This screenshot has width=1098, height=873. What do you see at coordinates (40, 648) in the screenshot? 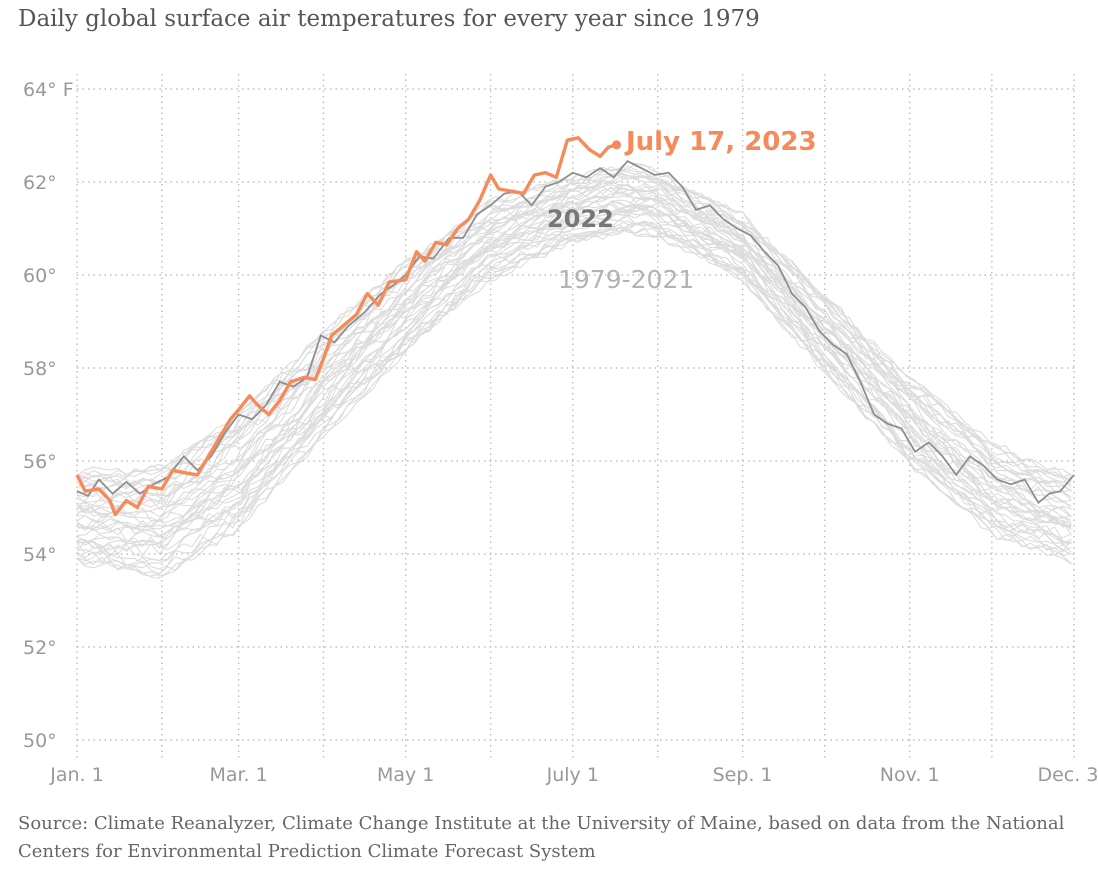
I see `y-tick-label-6: 52°` at bounding box center [40, 648].